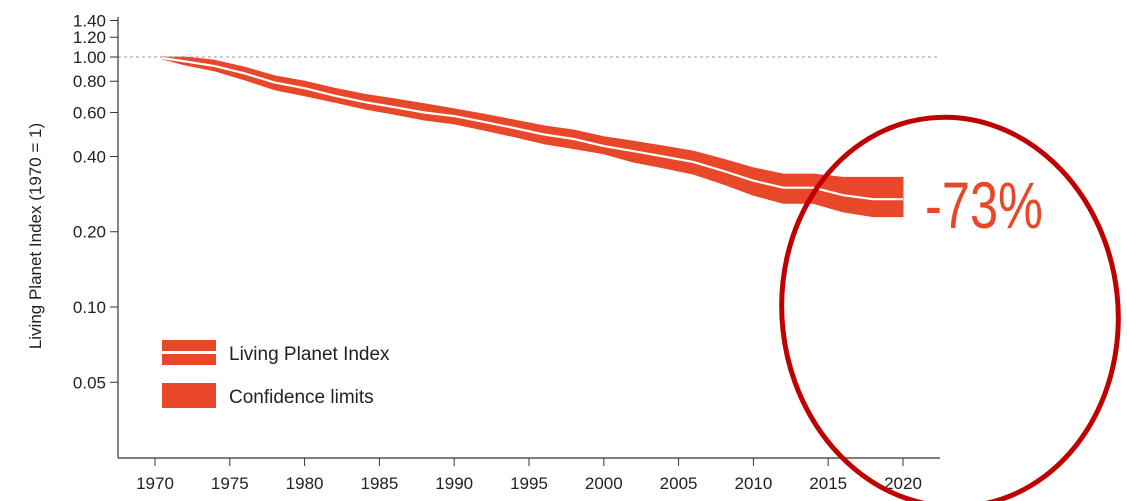 The height and width of the screenshot is (501, 1127). Describe the element at coordinates (301, 397) in the screenshot. I see `legend-label-confidence: Confidence limits` at that location.